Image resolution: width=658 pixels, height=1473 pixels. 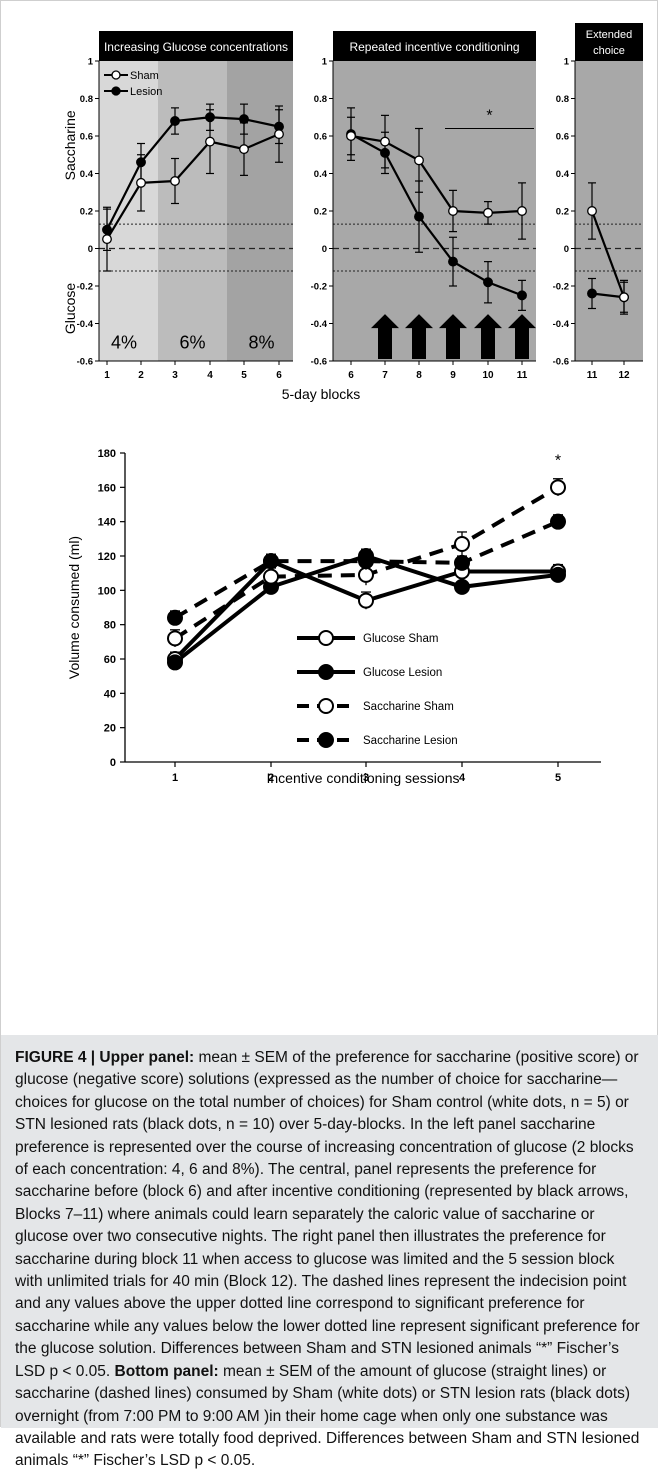 What do you see at coordinates (85, 362) in the screenshot?
I see `y-tick-label: -0.6` at bounding box center [85, 362].